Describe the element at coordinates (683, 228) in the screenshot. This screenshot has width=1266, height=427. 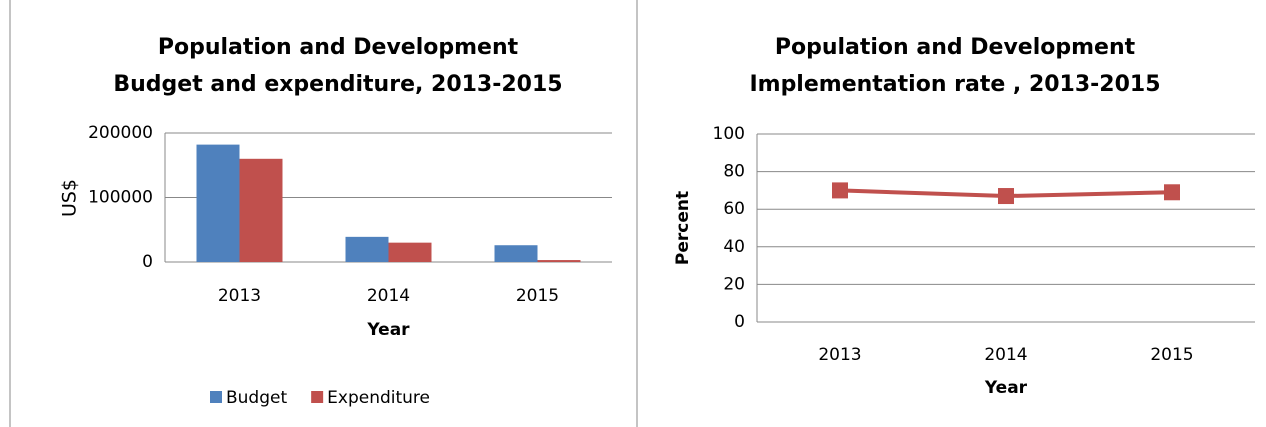
I see `y-axis-title: Percent` at that location.